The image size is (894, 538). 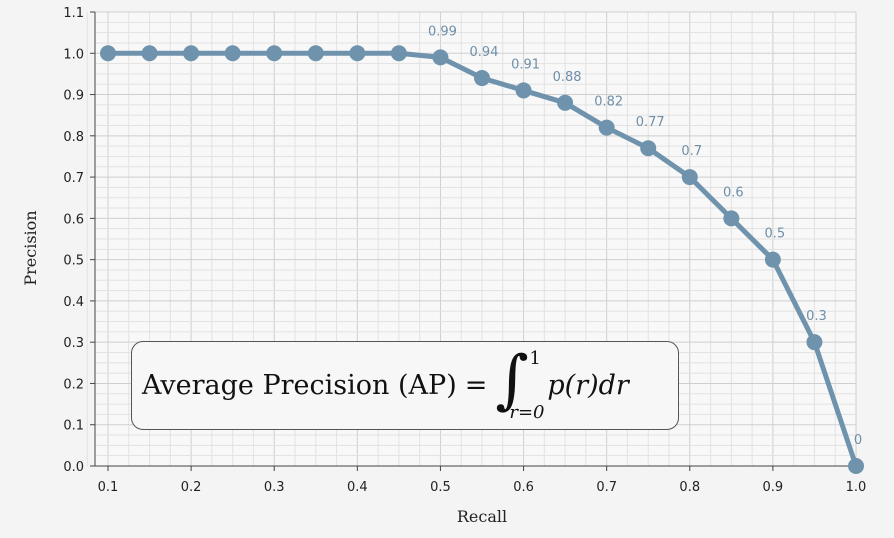 I want to click on integral-sign: ∫ 1 r=0, so click(x=519, y=384).